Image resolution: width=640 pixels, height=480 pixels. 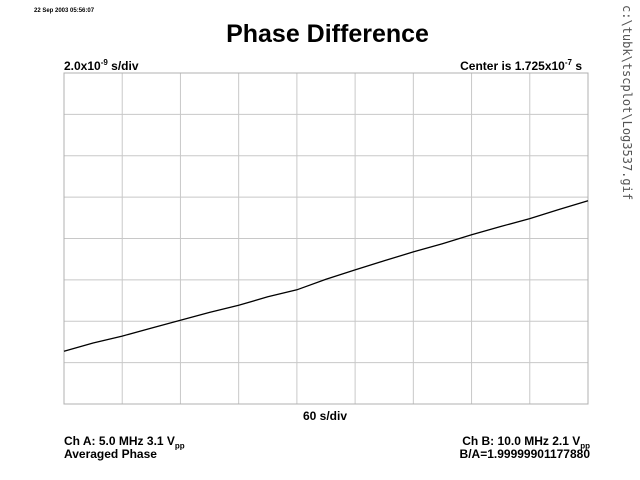 I want to click on vertical-scale-exponent: -9, so click(x=104, y=62).